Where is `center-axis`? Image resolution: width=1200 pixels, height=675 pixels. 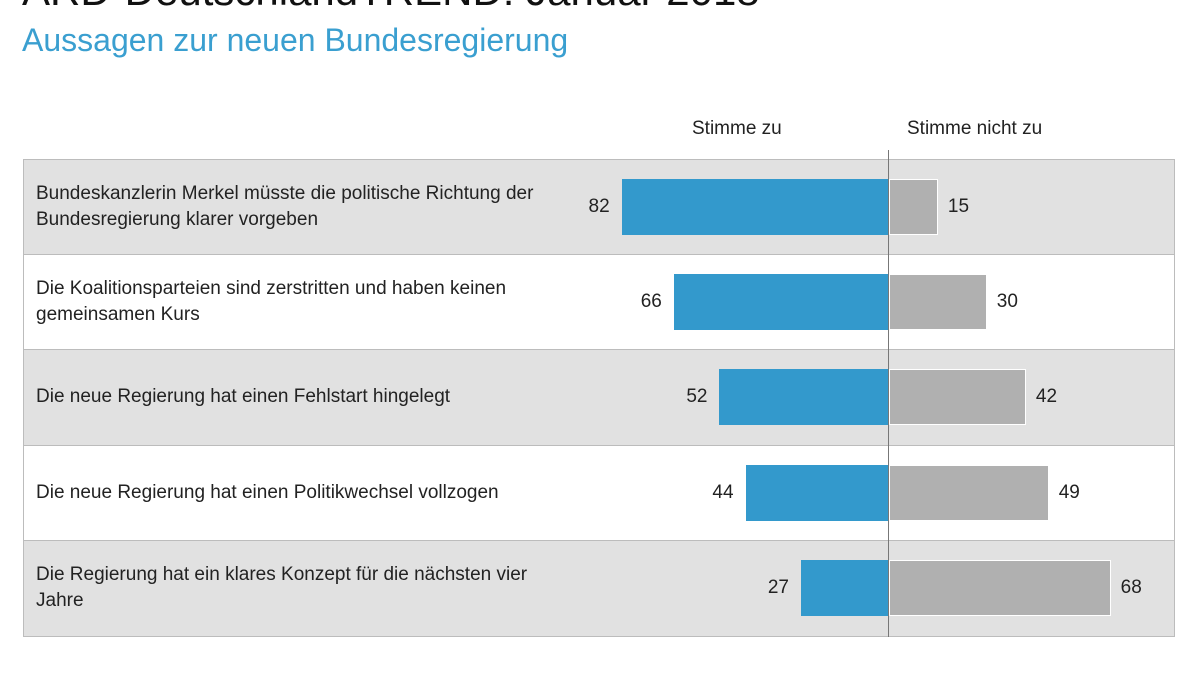
center-axis is located at coordinates (888, 393).